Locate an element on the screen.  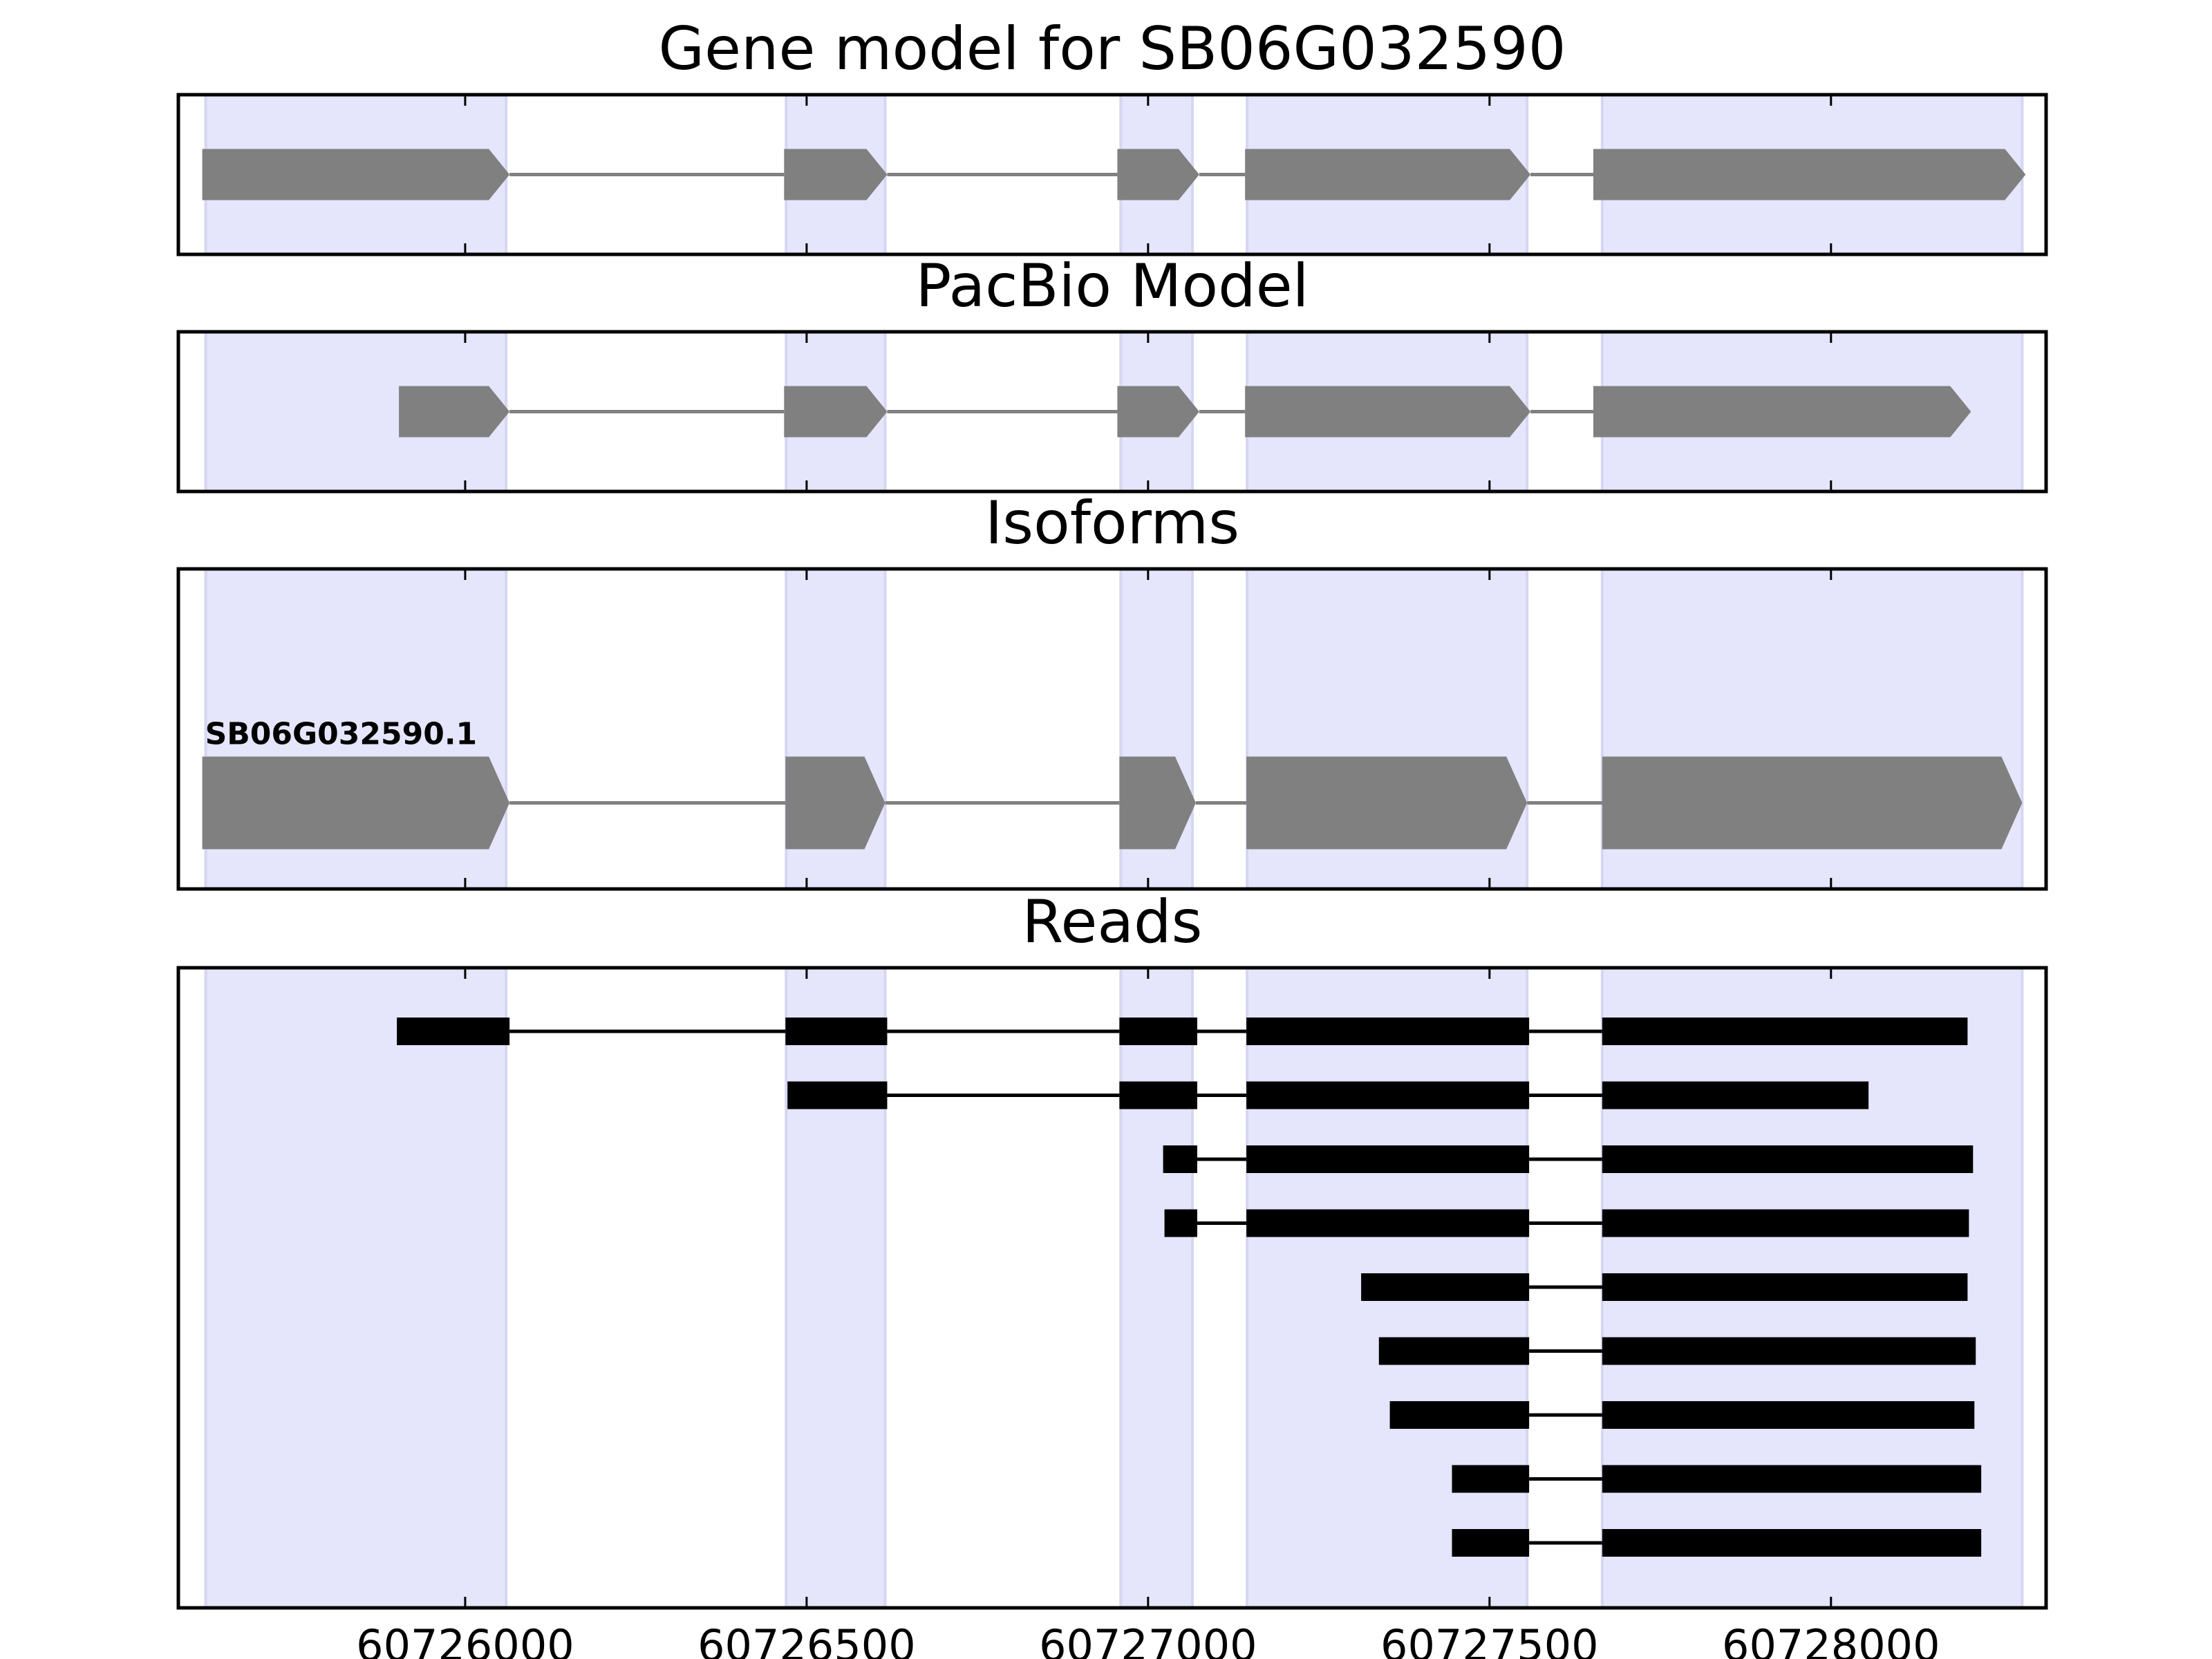
x-tick-label: 60727500 is located at coordinates (1489, 1639).